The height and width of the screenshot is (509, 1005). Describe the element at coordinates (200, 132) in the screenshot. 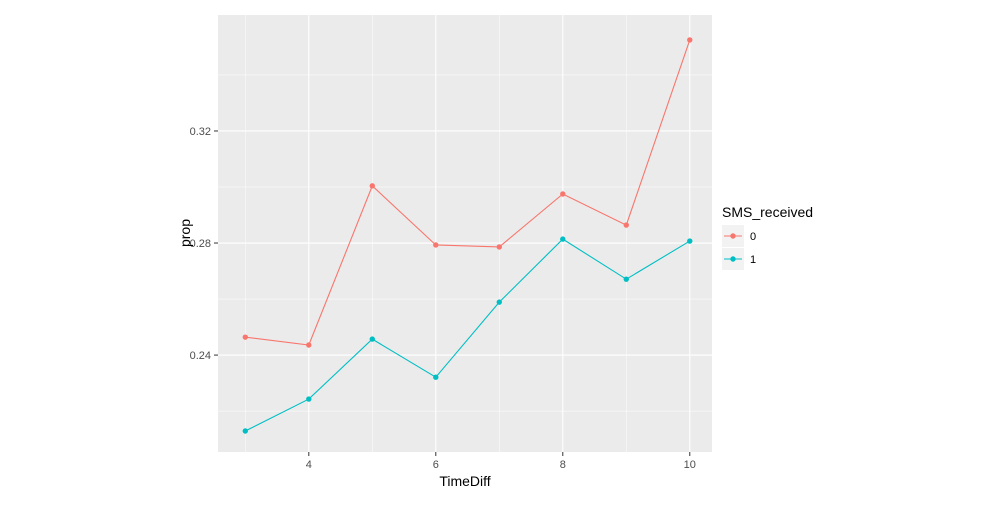

I see `y-tick-label: 0.32` at that location.